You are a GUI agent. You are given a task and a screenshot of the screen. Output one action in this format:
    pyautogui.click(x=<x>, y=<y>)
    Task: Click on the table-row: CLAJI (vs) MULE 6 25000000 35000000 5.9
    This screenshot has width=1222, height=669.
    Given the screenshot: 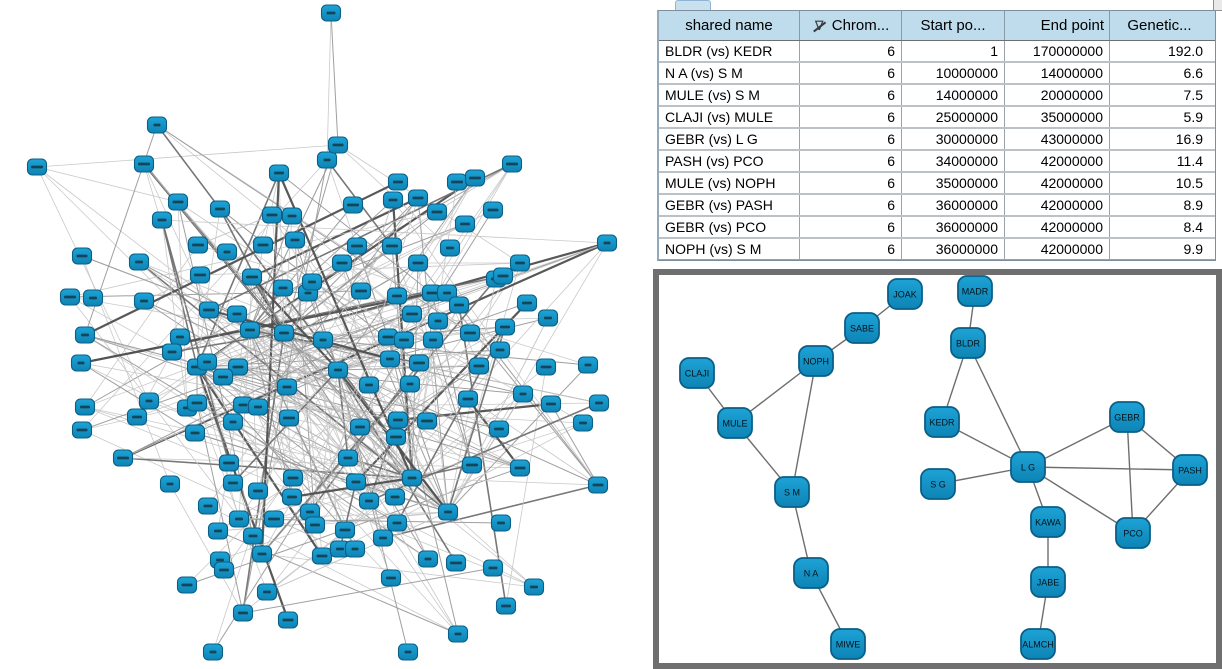 What is the action you would take?
    pyautogui.click(x=937, y=118)
    